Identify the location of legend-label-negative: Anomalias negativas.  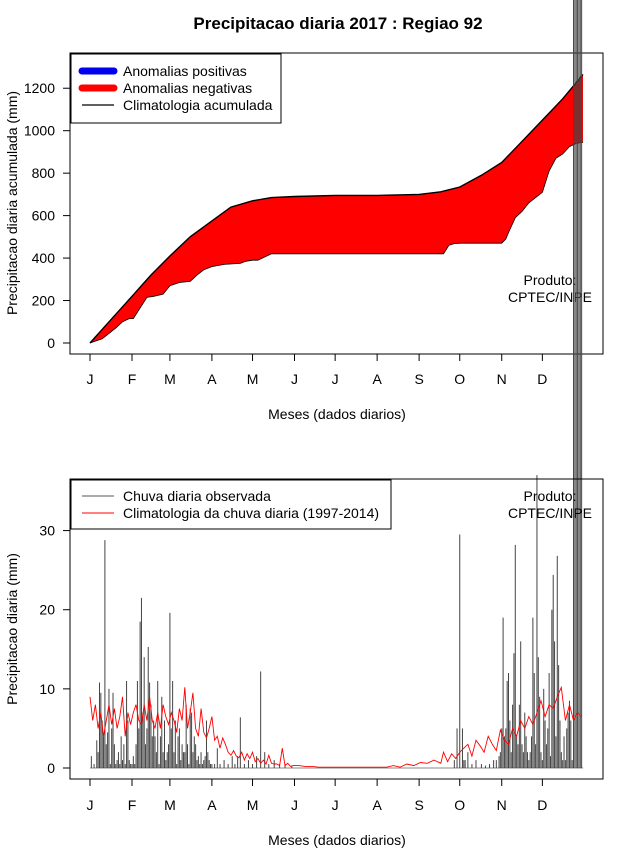
(187, 88).